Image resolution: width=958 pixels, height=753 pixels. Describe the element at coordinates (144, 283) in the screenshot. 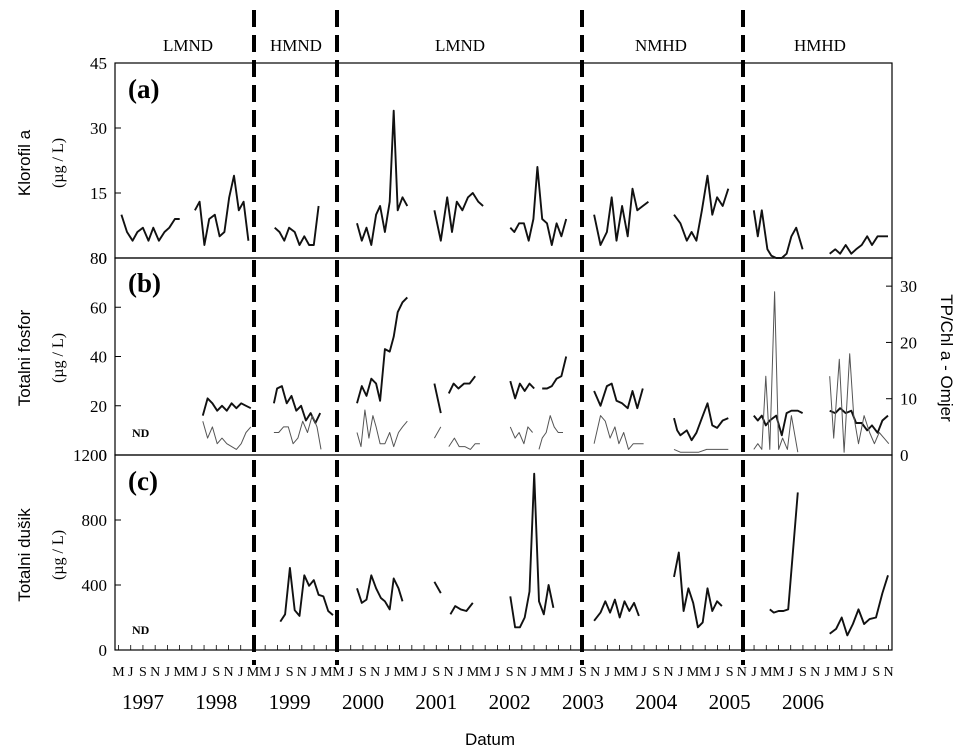

I see `panel-b-letter: (b)` at that location.